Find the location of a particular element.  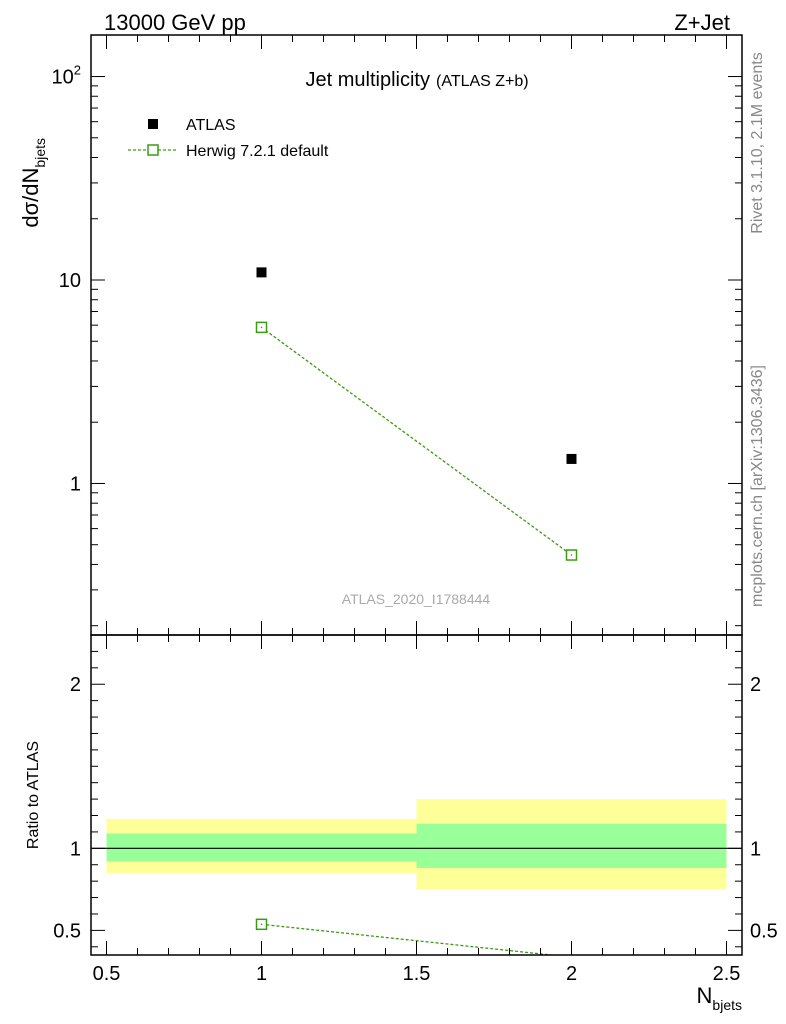

ratio-y-tick-label-left: 0.5 is located at coordinates (67, 931).